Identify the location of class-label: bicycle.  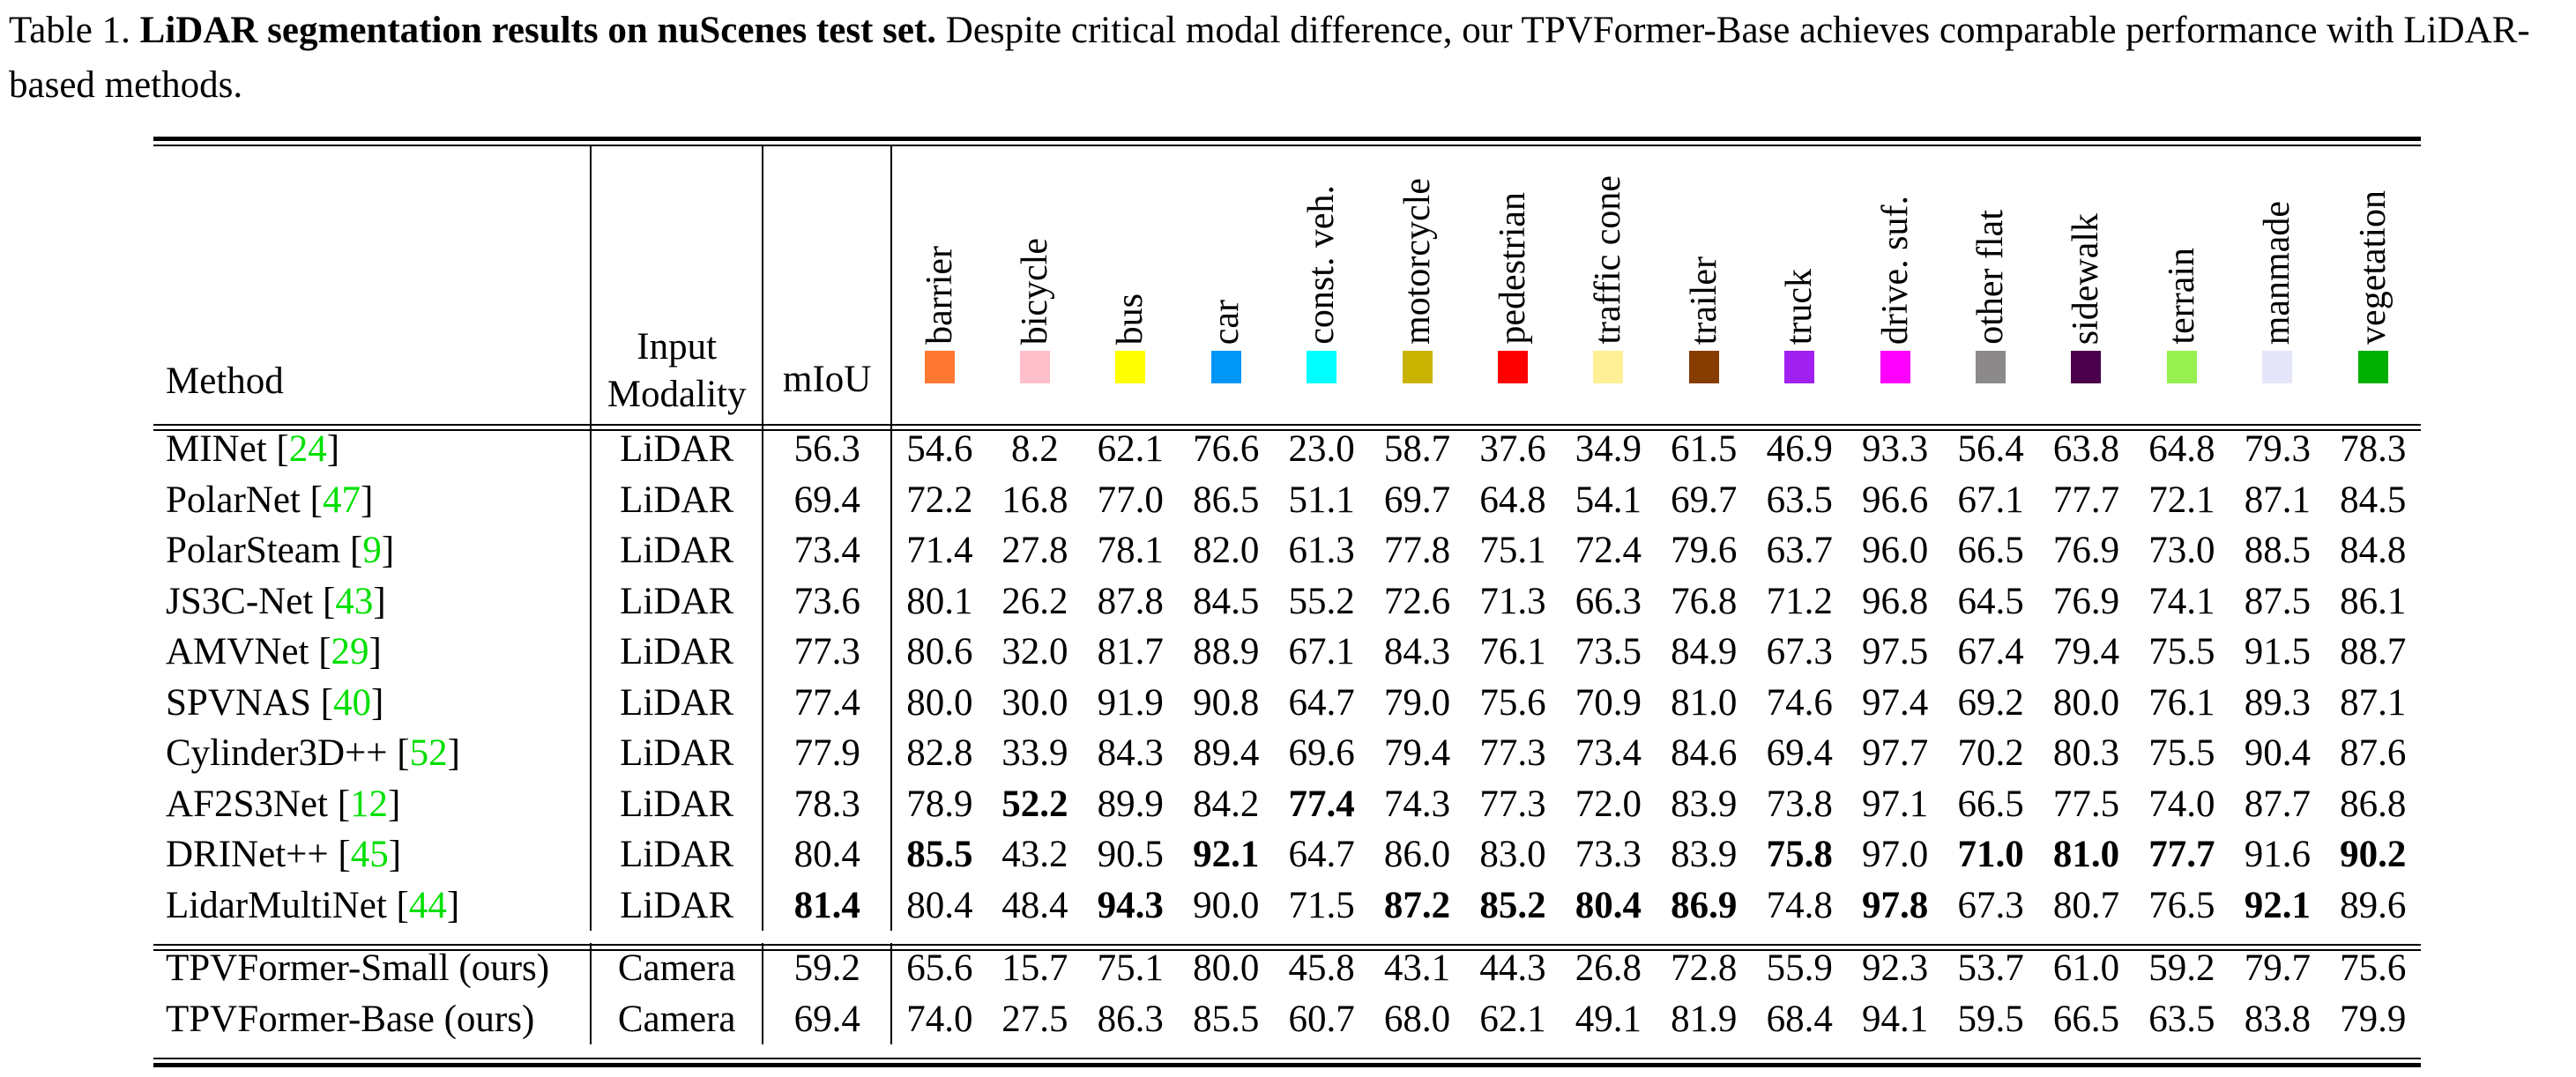
(1034, 291).